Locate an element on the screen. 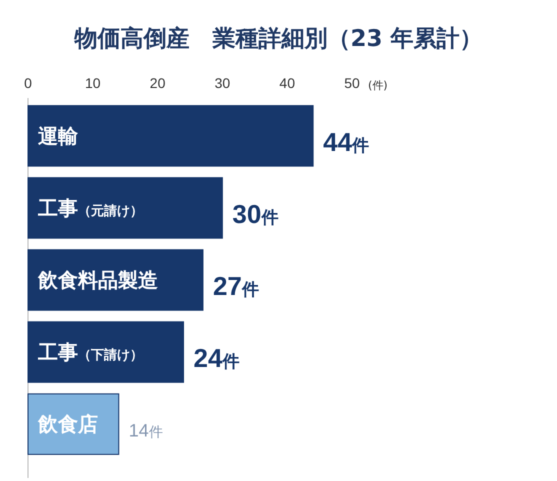 This screenshot has width=557, height=481. x-tick-label: 40 is located at coordinates (287, 83).